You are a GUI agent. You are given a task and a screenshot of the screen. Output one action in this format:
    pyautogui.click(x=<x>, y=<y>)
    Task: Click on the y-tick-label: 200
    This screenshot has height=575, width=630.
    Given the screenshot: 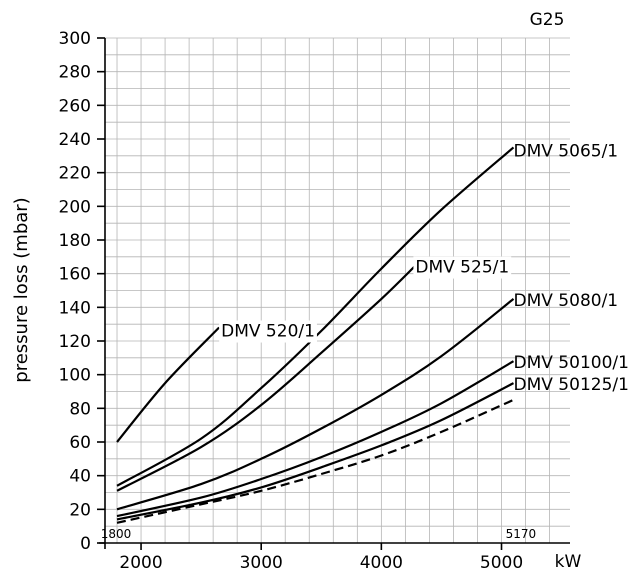 What is the action you would take?
    pyautogui.click(x=75, y=207)
    